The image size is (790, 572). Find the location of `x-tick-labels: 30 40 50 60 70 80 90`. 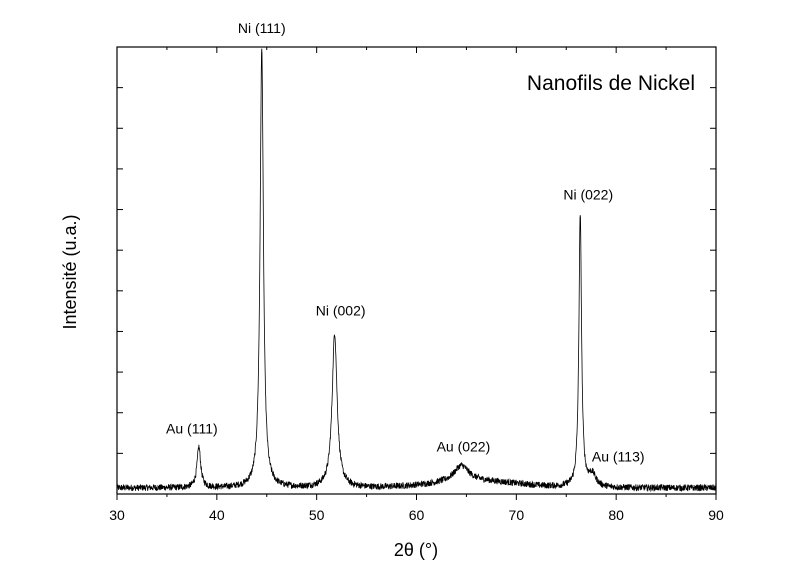

x-tick-labels: 30 40 50 60 70 80 90 is located at coordinates (416, 515).